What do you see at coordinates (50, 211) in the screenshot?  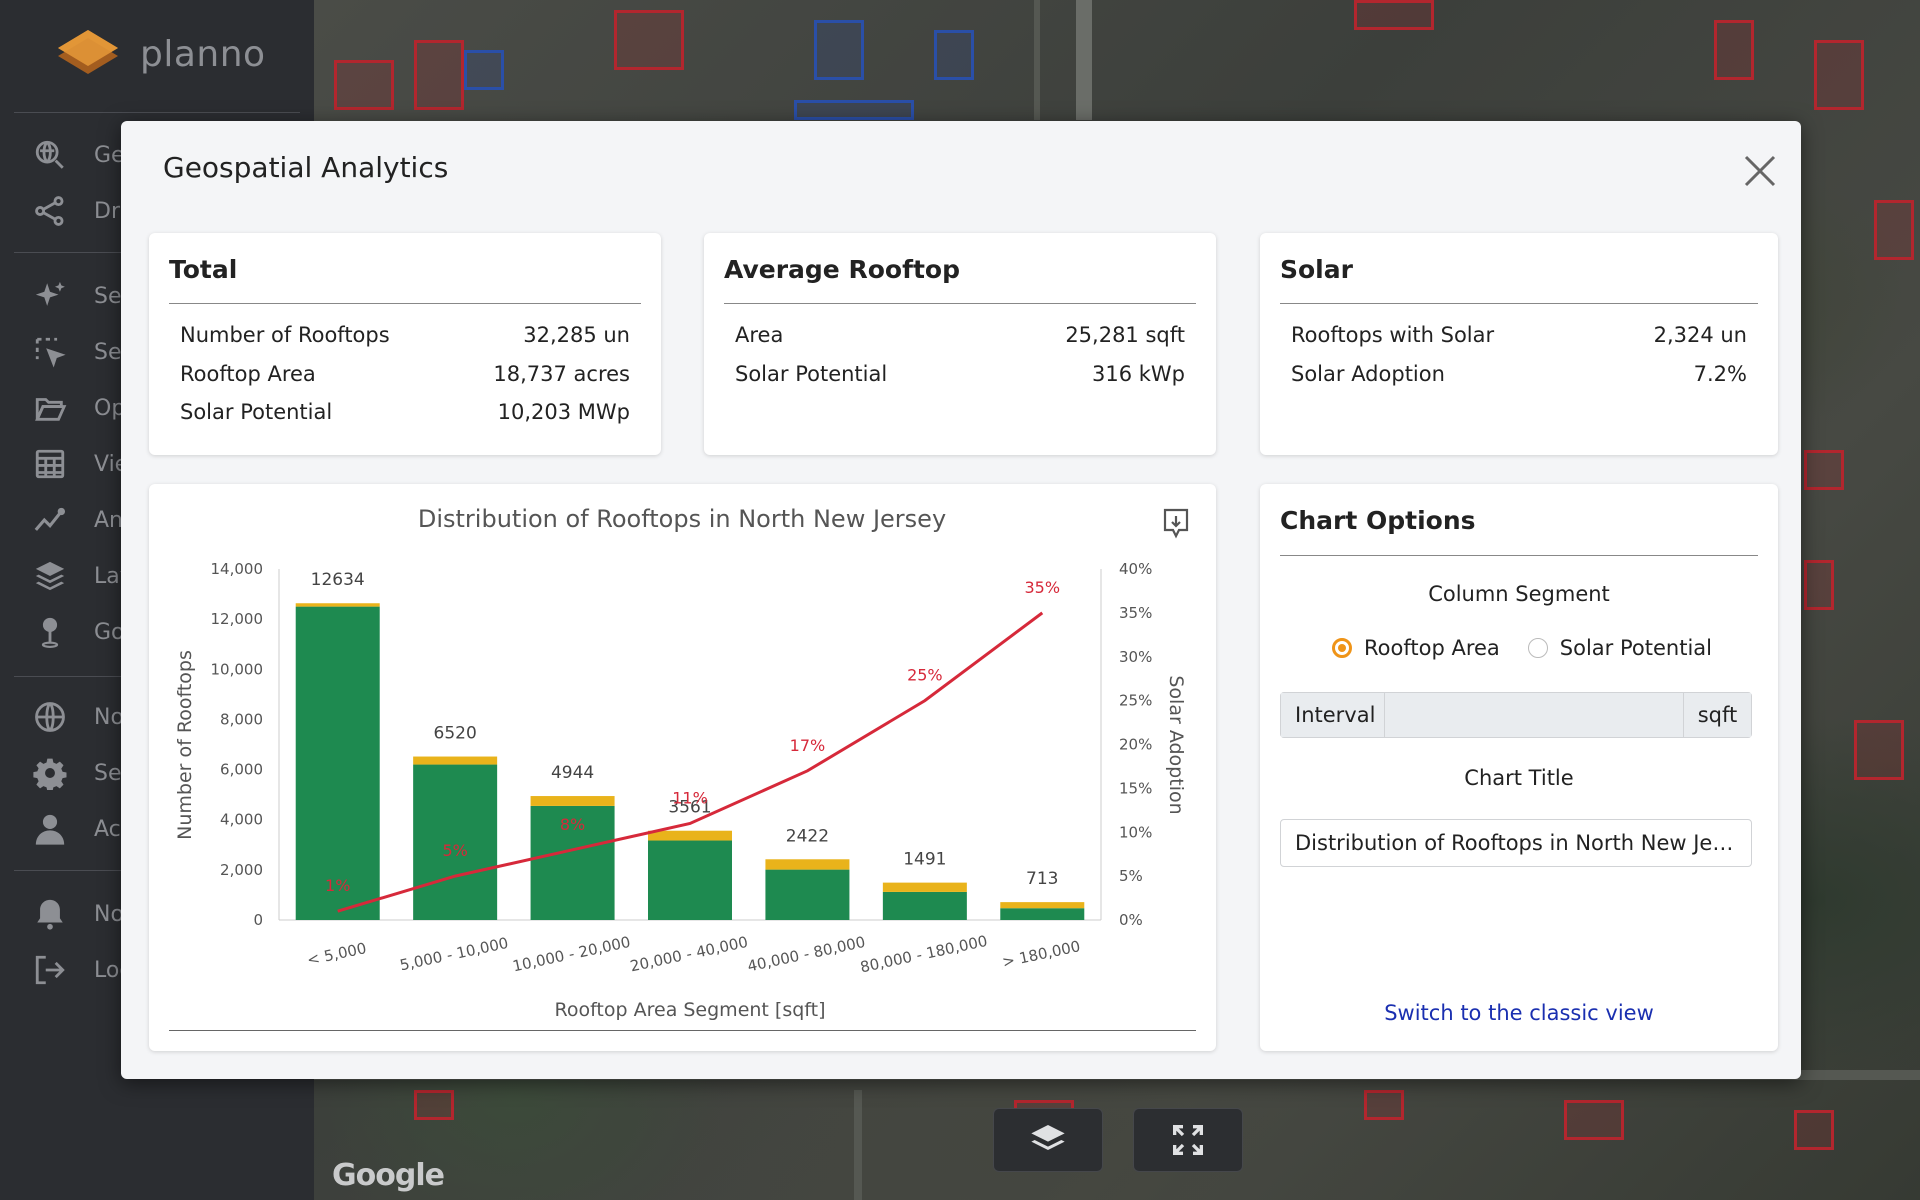 I see `share-nodes-icon` at bounding box center [50, 211].